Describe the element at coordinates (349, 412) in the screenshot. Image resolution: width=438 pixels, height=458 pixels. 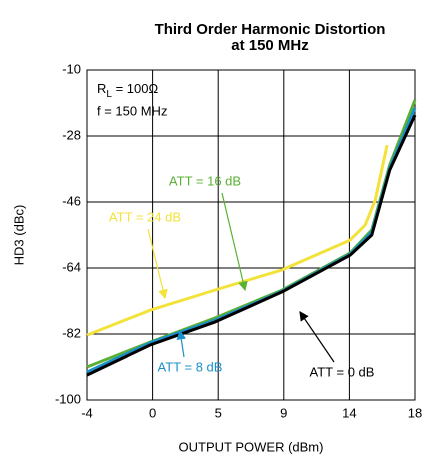
I see `x-tick-label: 14` at that location.